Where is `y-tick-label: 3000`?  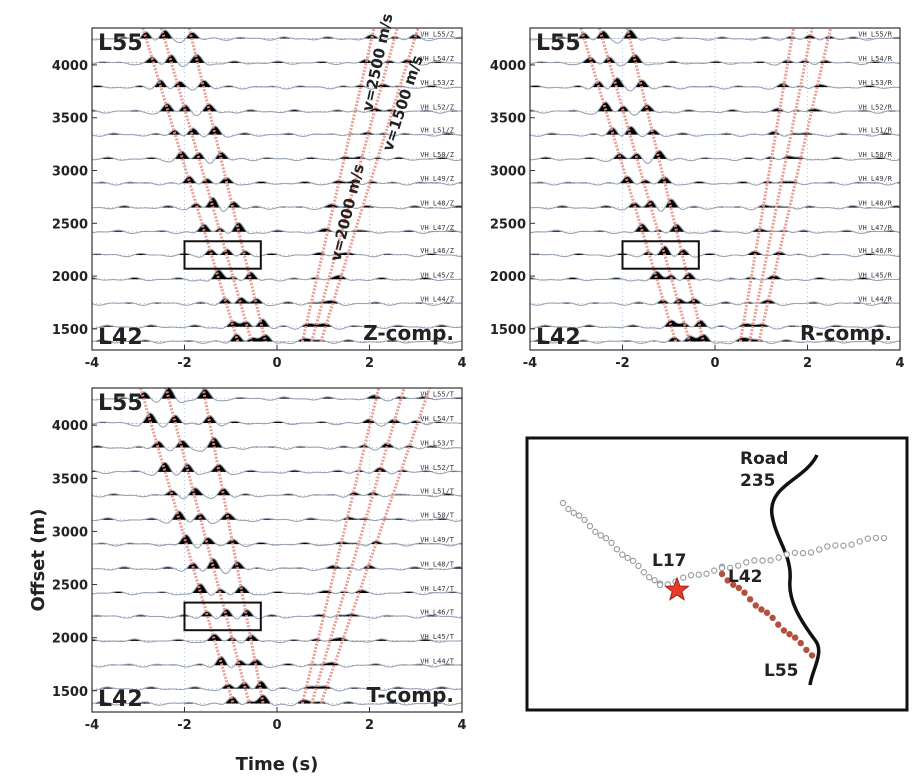 y-tick-label: 3000 is located at coordinates (70, 172).